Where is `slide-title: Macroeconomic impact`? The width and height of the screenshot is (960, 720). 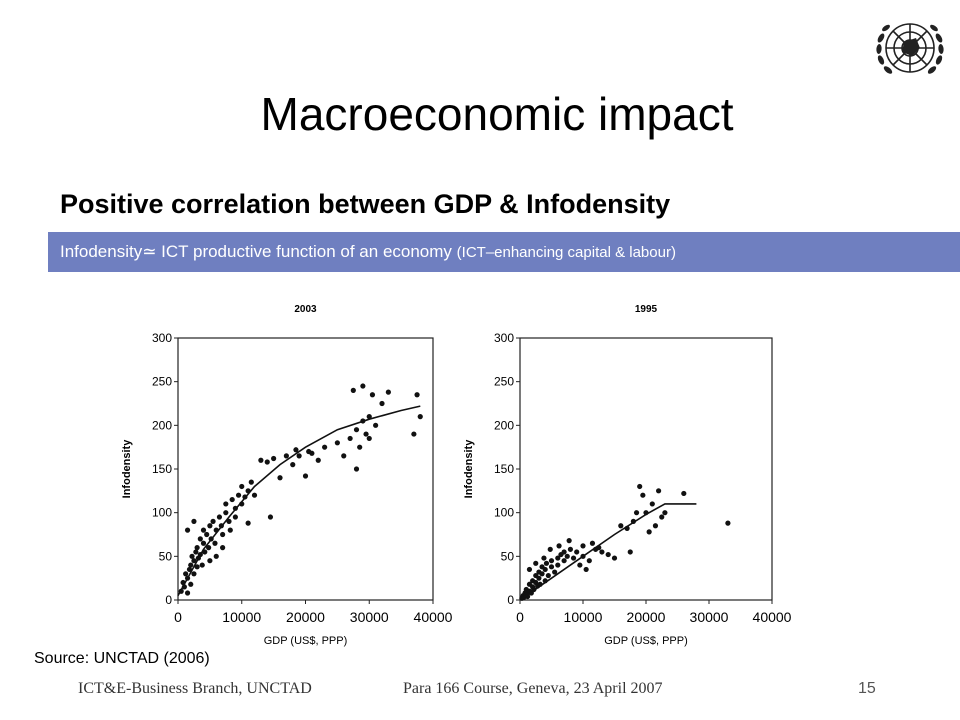 slide-title: Macroeconomic impact is located at coordinates (497, 114).